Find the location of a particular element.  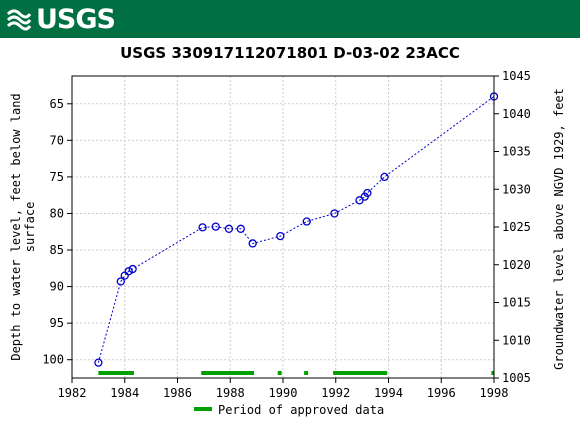

x-tick-label: 1994 is located at coordinates (388, 393).